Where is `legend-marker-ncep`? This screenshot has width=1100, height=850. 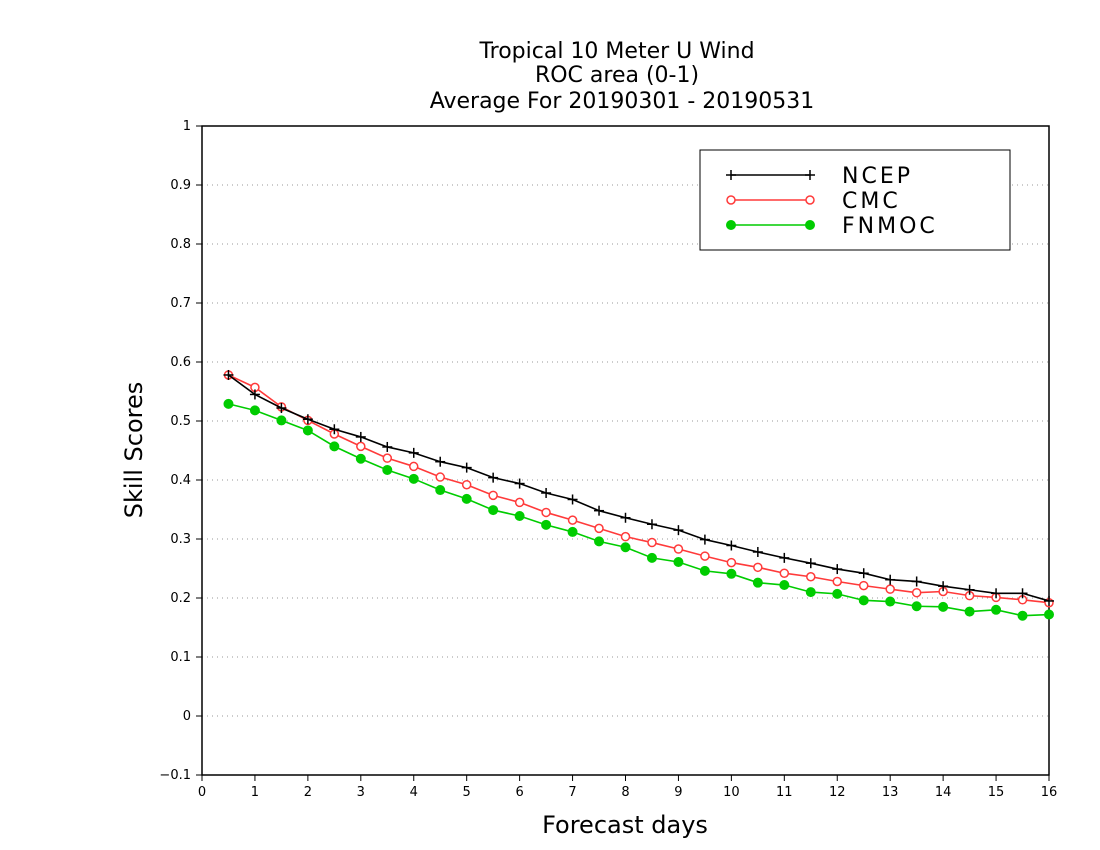
legend-marker-ncep is located at coordinates (810, 175).